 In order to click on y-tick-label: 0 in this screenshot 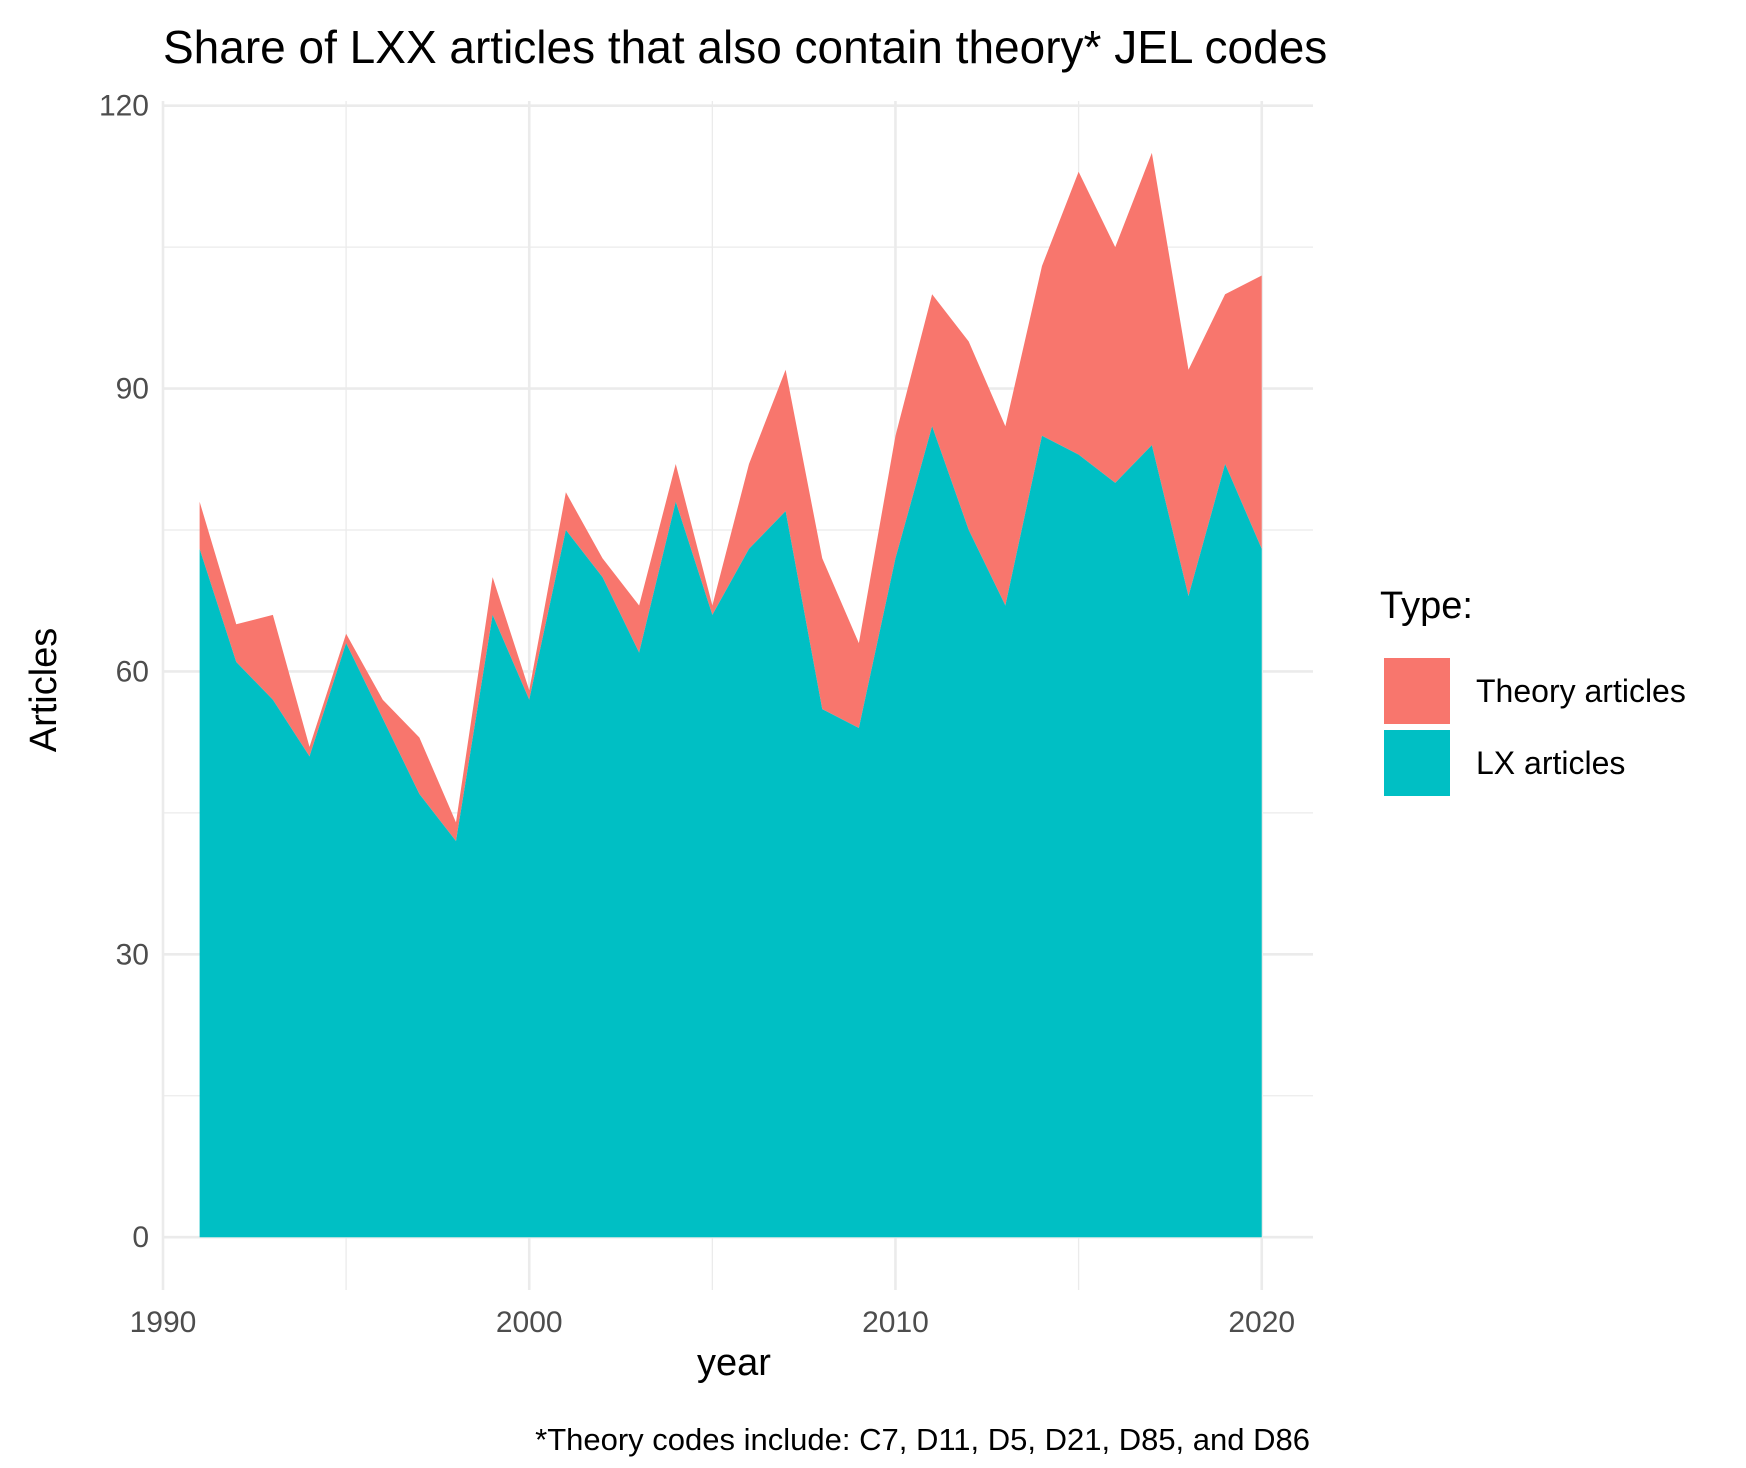, I will do `click(140, 1237)`.